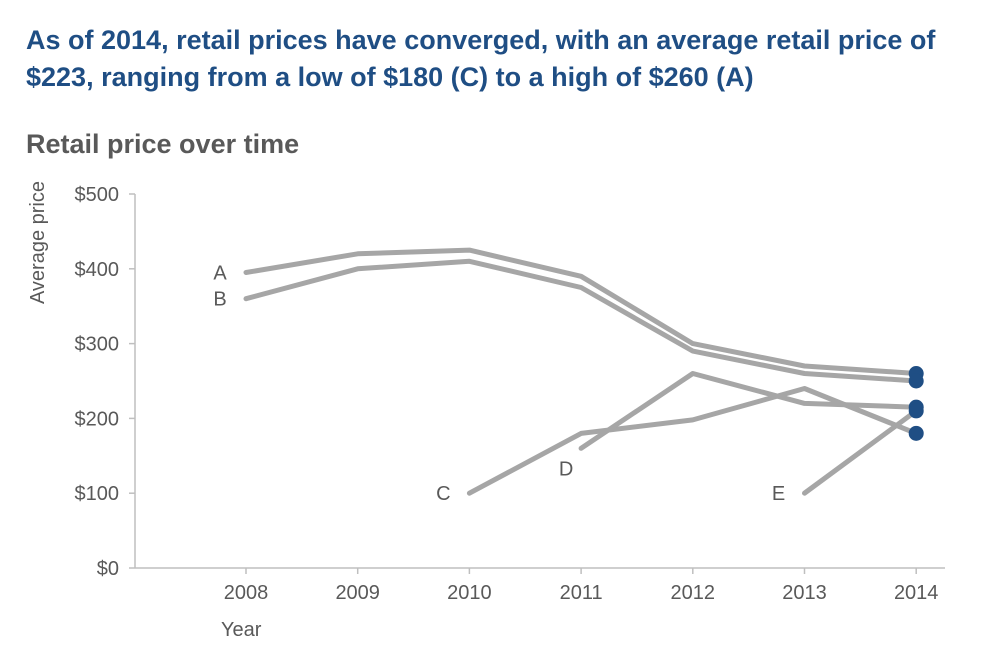  Describe the element at coordinates (748, 411) in the screenshot. I see `series-line-d` at that location.